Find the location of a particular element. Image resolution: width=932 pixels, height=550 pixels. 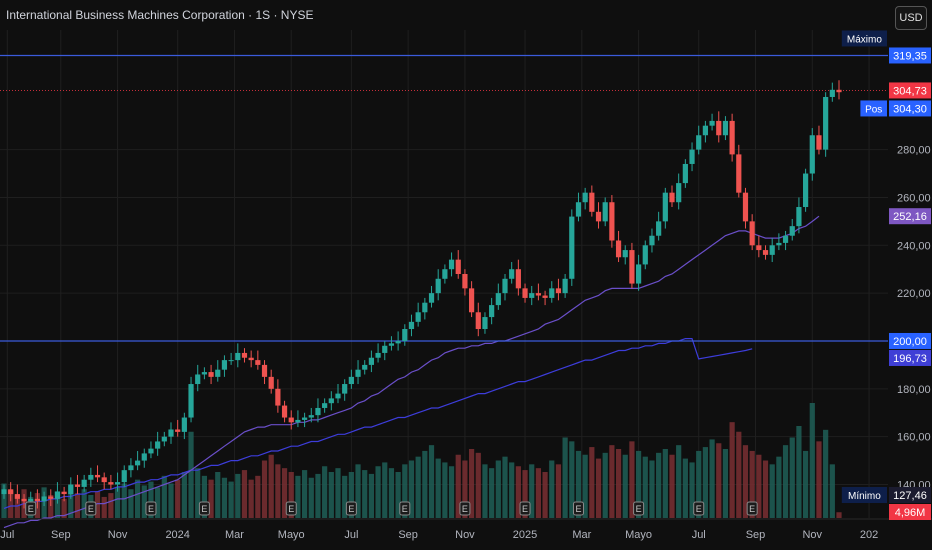

x-tick-label: Mayo is located at coordinates (638, 535).